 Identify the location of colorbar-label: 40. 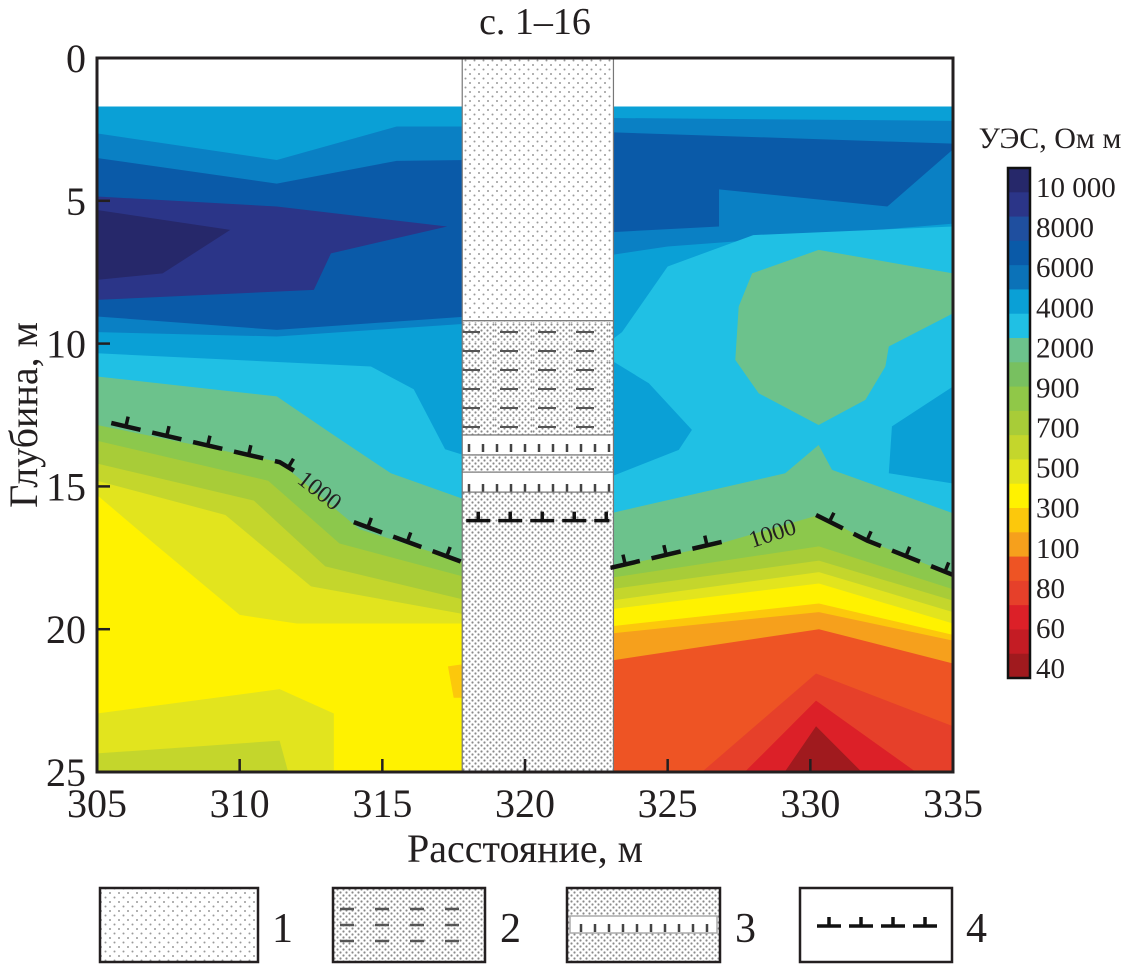
(1050, 669).